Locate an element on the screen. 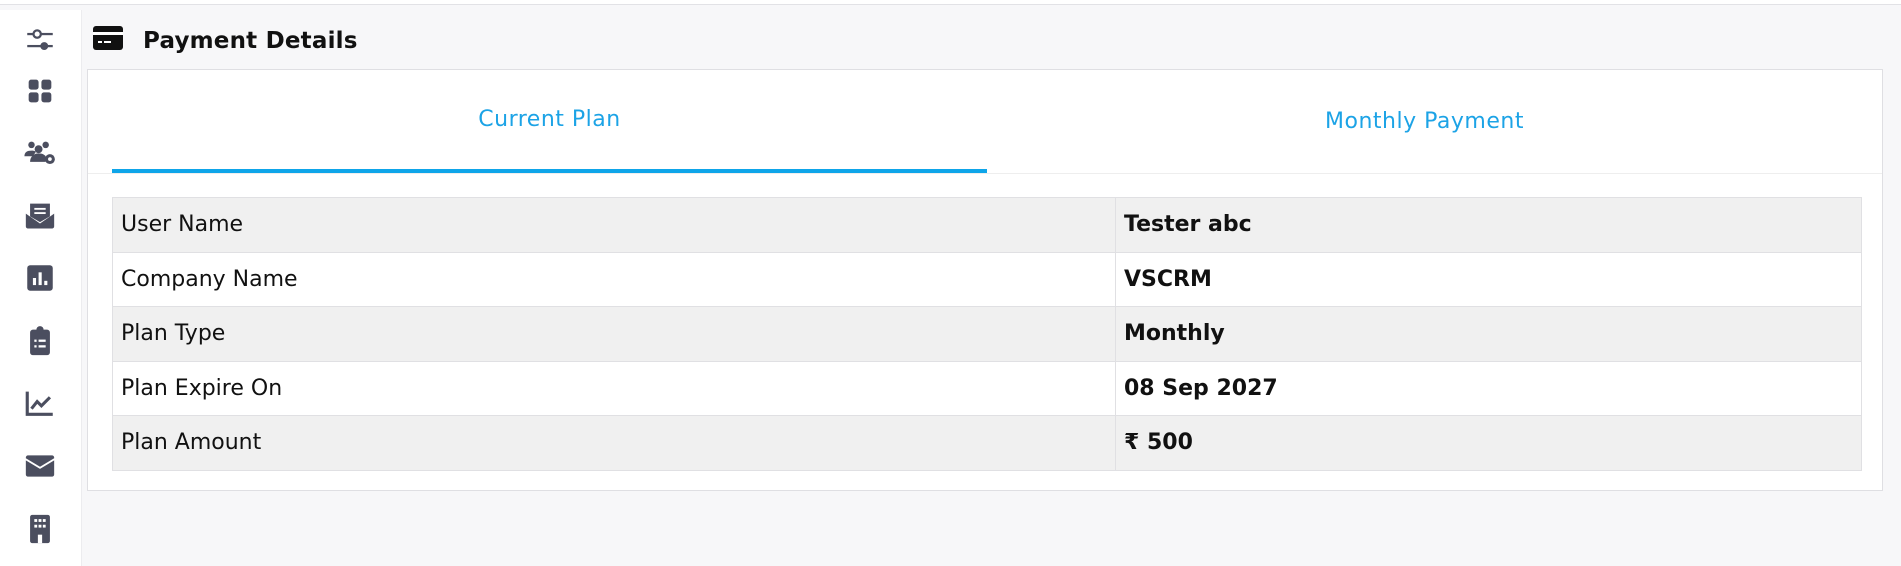 Image resolution: width=1901 pixels, height=566 pixels. credit-card-icon is located at coordinates (108, 41).